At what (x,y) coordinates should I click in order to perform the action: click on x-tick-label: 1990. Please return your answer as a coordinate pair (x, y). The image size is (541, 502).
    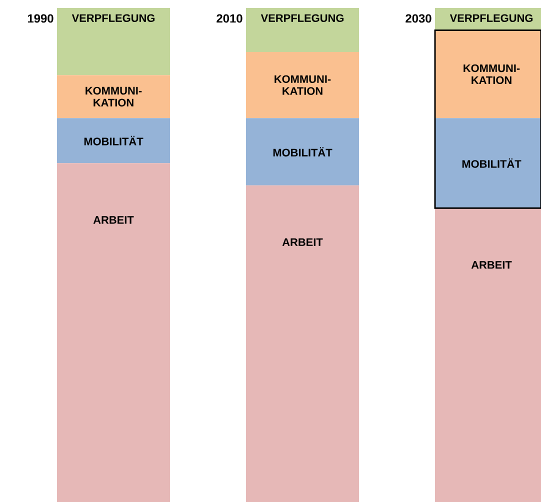
    Looking at the image, I should click on (41, 18).